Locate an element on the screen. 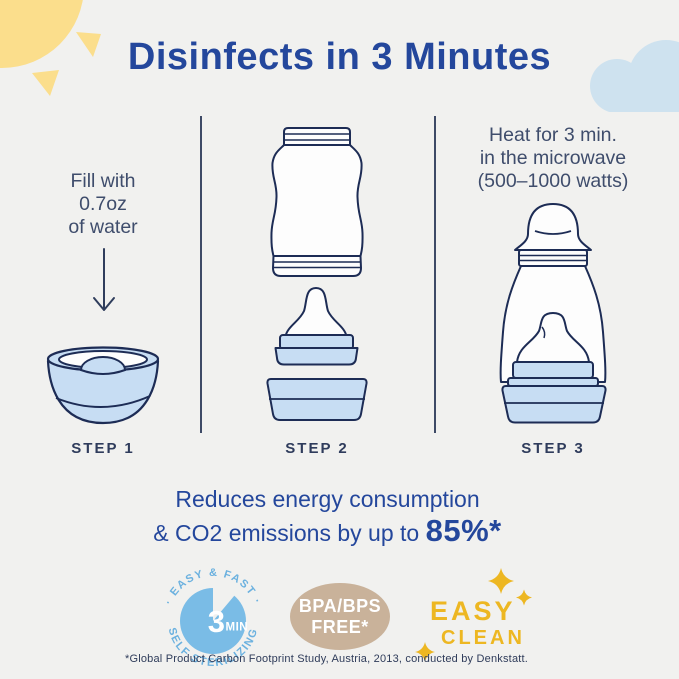  easy-clean-badge: EASY CLEAN is located at coordinates (485, 623).